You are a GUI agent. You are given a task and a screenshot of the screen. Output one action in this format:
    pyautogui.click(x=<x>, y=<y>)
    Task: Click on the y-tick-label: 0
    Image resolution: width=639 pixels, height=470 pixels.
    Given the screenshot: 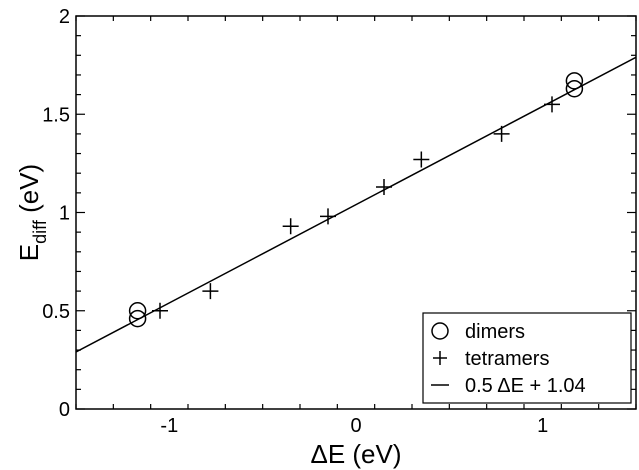 What is the action you would take?
    pyautogui.click(x=64, y=410)
    